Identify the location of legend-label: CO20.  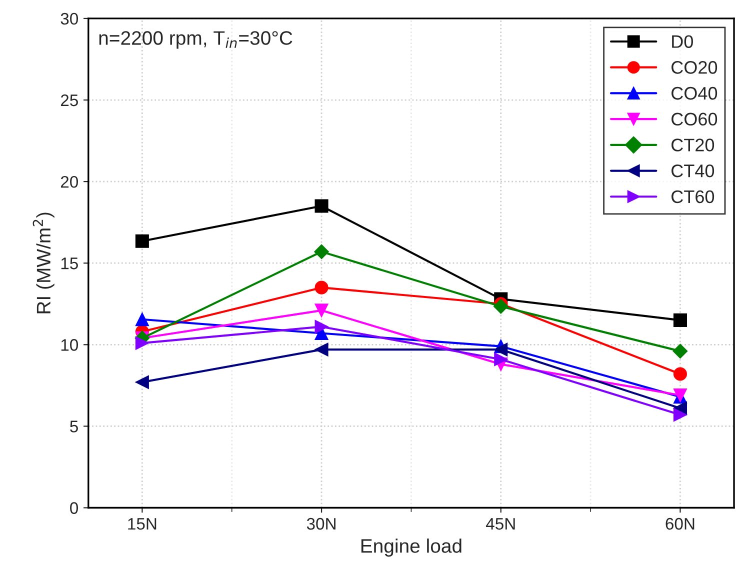
(695, 67).